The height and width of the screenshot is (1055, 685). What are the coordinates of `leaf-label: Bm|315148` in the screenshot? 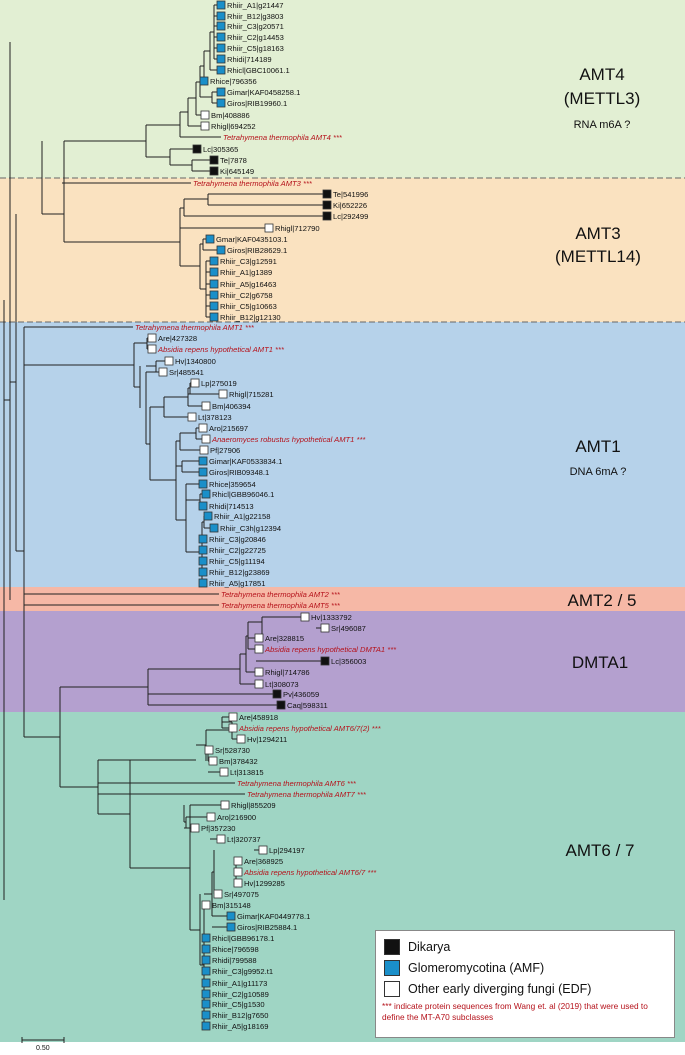 It's located at (231, 905).